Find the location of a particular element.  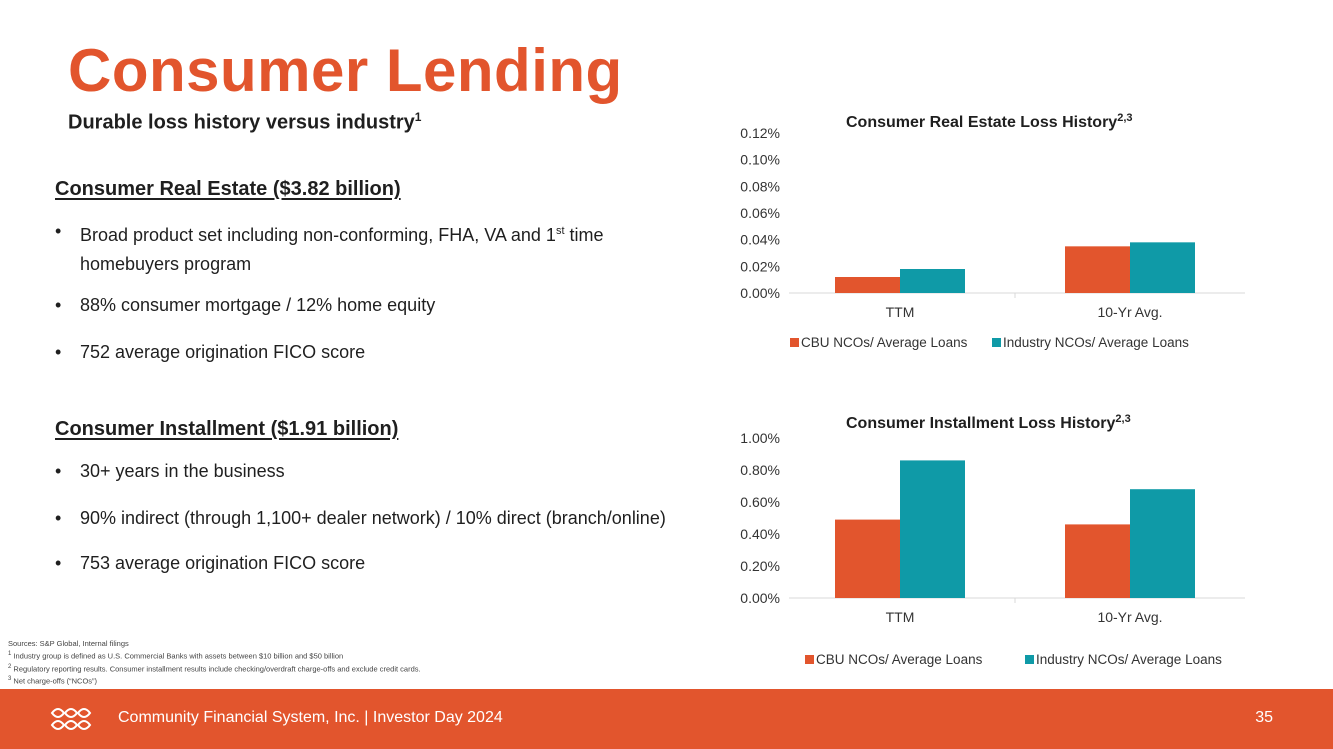

interlocking-rings-logo-icon is located at coordinates (71, 719).